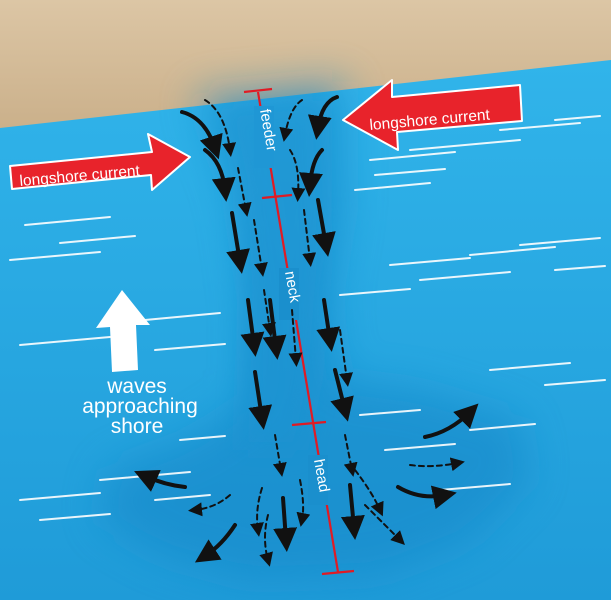  I want to click on scale-tick-bottom, so click(338, 572).